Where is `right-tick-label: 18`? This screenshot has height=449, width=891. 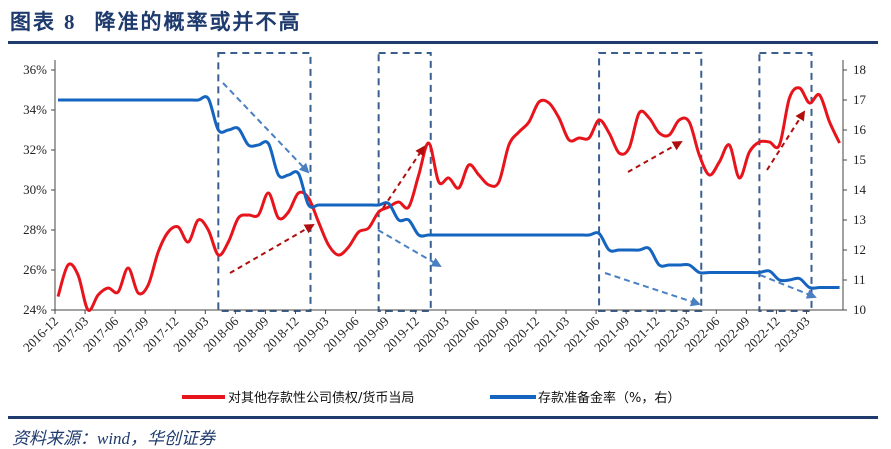 right-tick-label: 18 is located at coordinates (859, 69).